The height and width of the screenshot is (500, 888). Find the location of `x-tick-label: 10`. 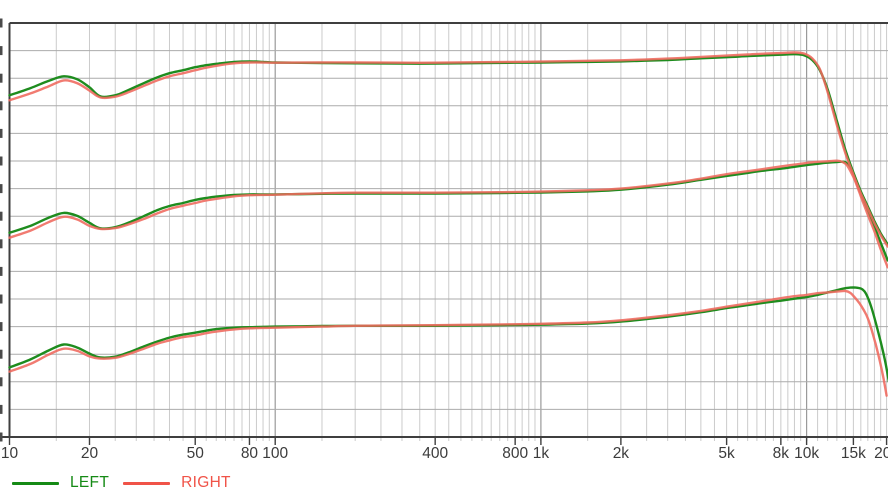

x-tick-label: 10 is located at coordinates (10, 453).